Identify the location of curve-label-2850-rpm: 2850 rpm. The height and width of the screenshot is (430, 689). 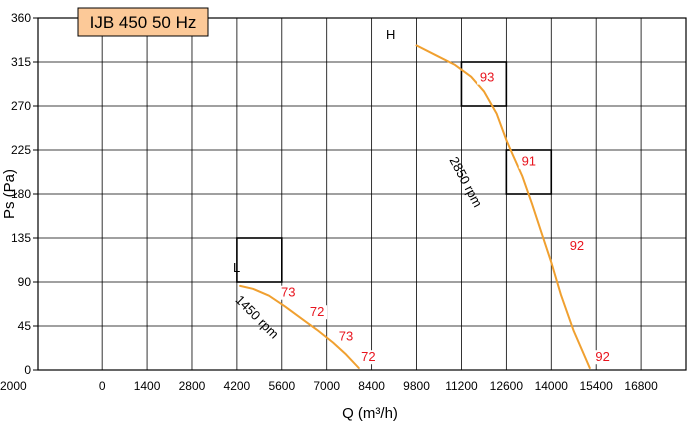
(465, 182).